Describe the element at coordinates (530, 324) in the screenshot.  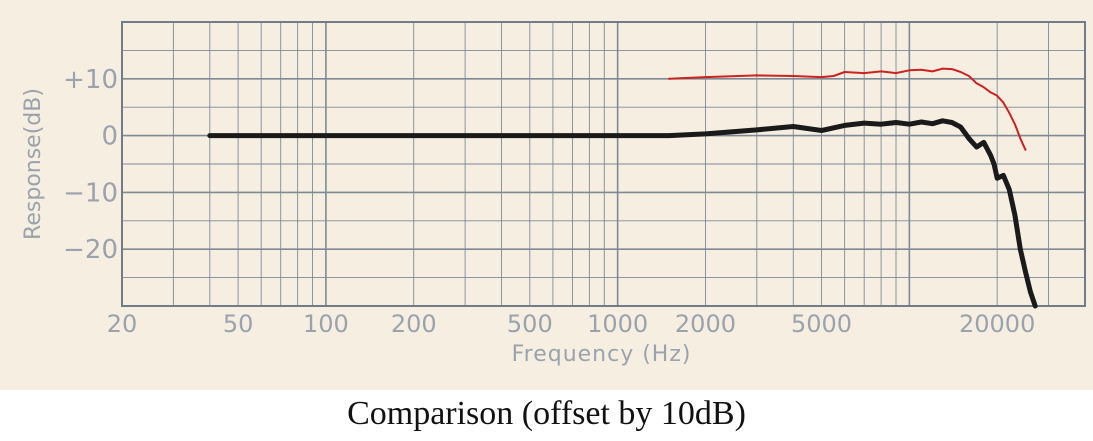
I see `x-tick-label: 500` at that location.